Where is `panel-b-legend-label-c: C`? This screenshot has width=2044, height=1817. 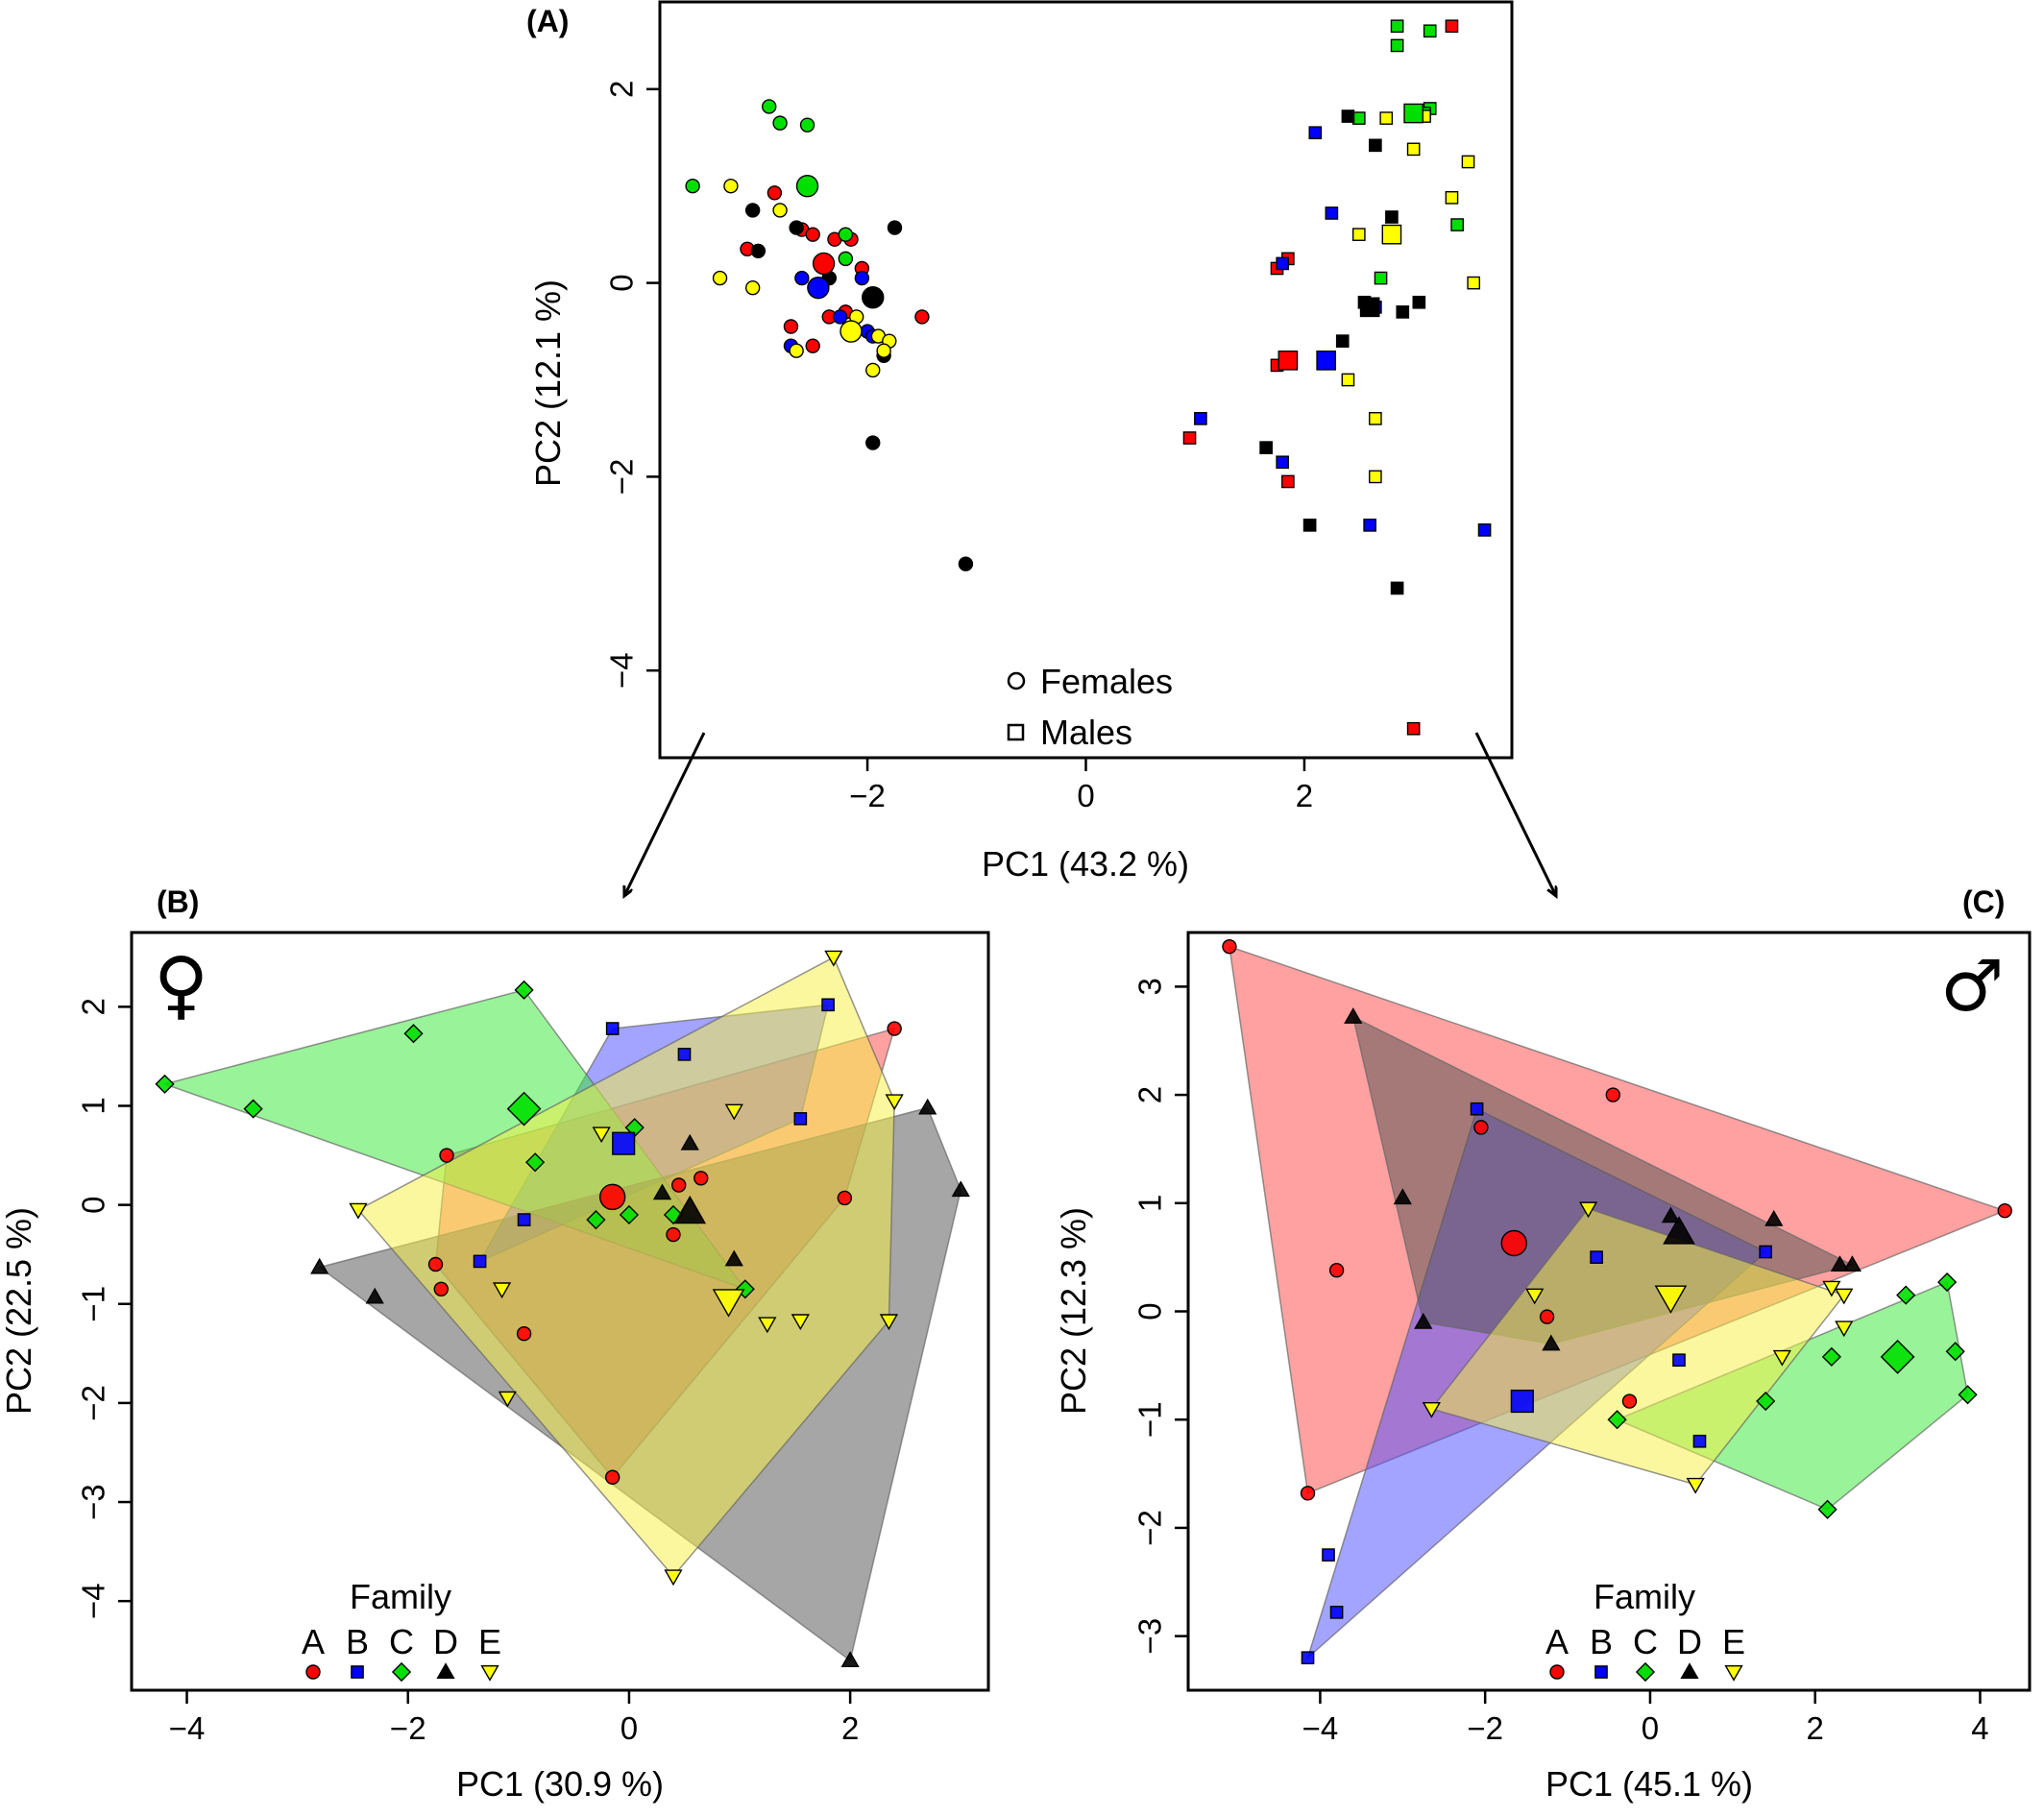 panel-b-legend-label-c: C is located at coordinates (401, 1641).